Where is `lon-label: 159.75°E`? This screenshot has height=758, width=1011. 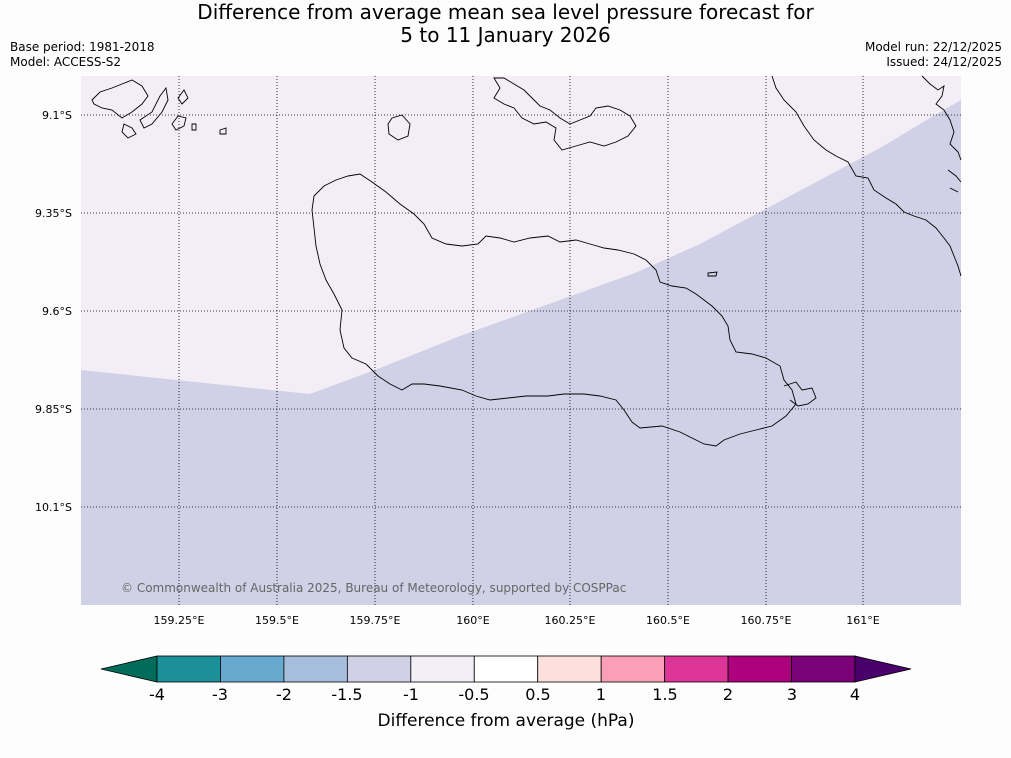
lon-label: 159.75°E is located at coordinates (375, 620).